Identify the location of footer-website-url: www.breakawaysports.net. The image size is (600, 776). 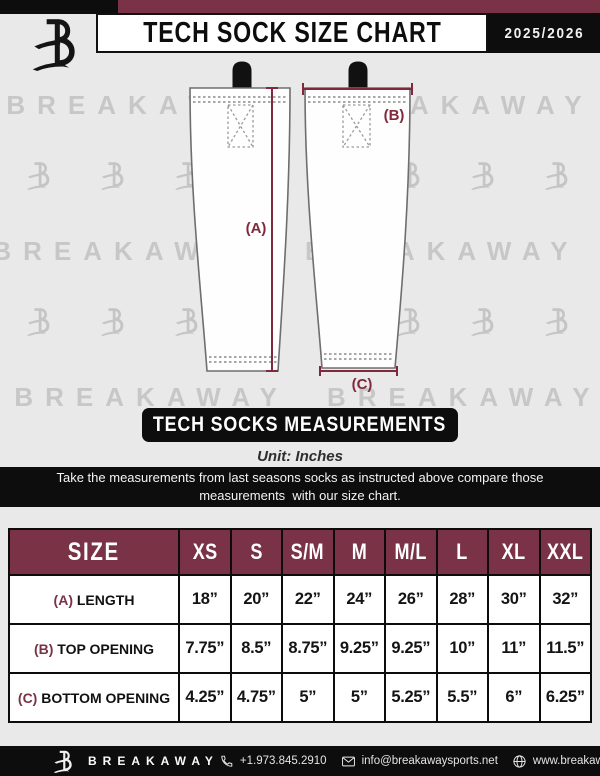
(566, 761).